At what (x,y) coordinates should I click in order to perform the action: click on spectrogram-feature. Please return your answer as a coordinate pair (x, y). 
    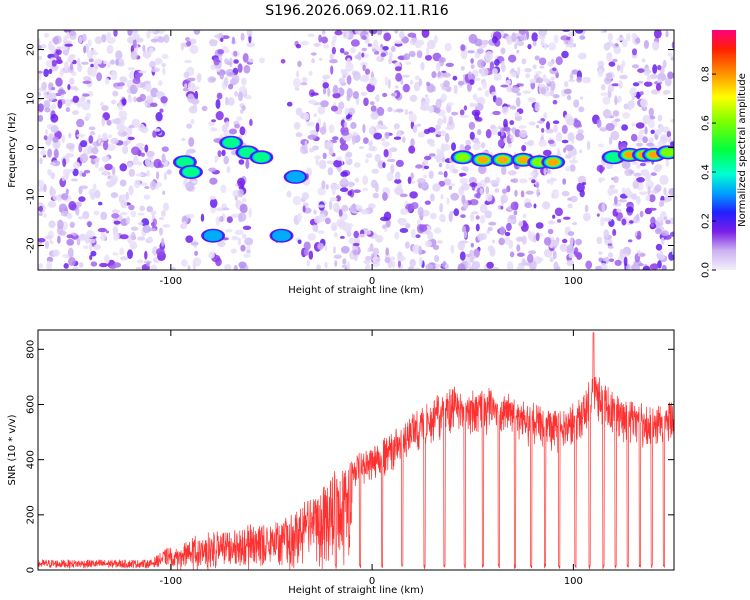
    Looking at the image, I should click on (553, 162).